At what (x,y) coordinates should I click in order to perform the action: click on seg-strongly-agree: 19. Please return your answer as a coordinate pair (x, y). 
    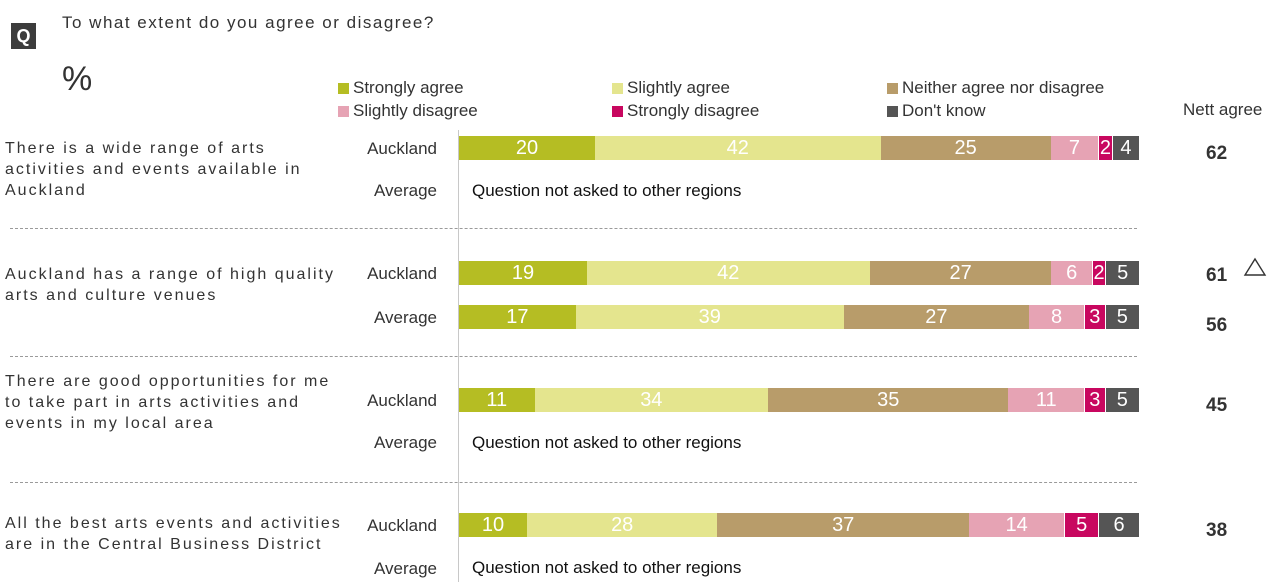
    Looking at the image, I should click on (523, 273).